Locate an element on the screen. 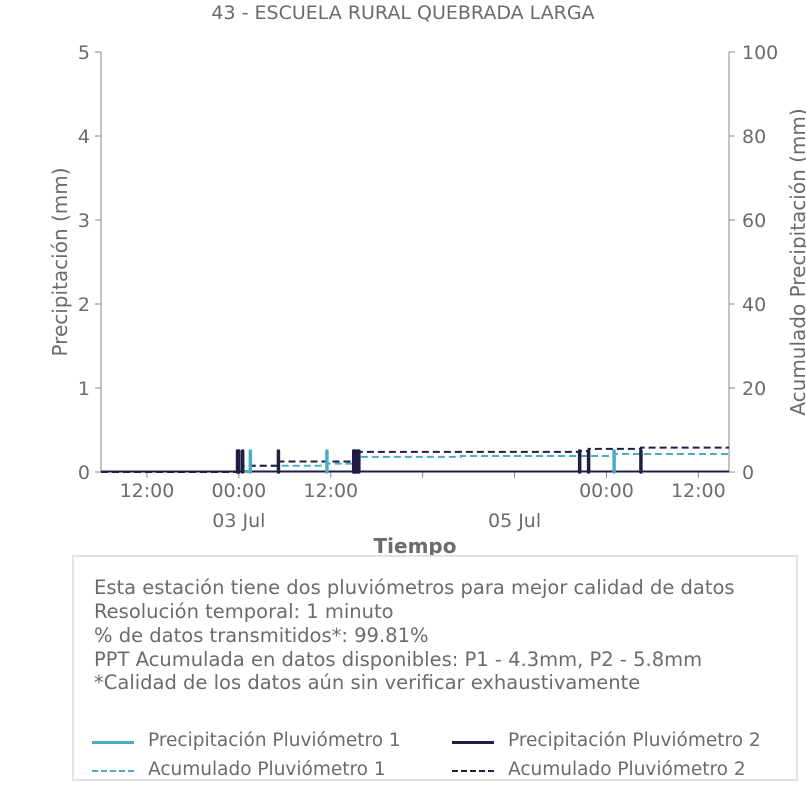 Image resolution: width=806 pixels, height=806 pixels. y-tick-label-right: 0 is located at coordinates (748, 473).